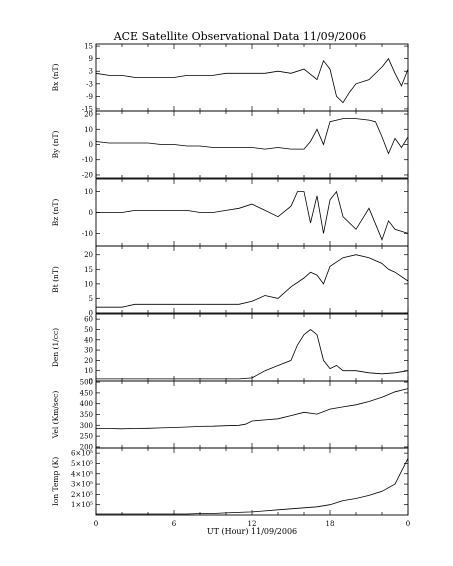 The width and height of the screenshot is (453, 566). What do you see at coordinates (55, 347) in the screenshot?
I see `y-axis-label: Den (1/cc)` at bounding box center [55, 347].